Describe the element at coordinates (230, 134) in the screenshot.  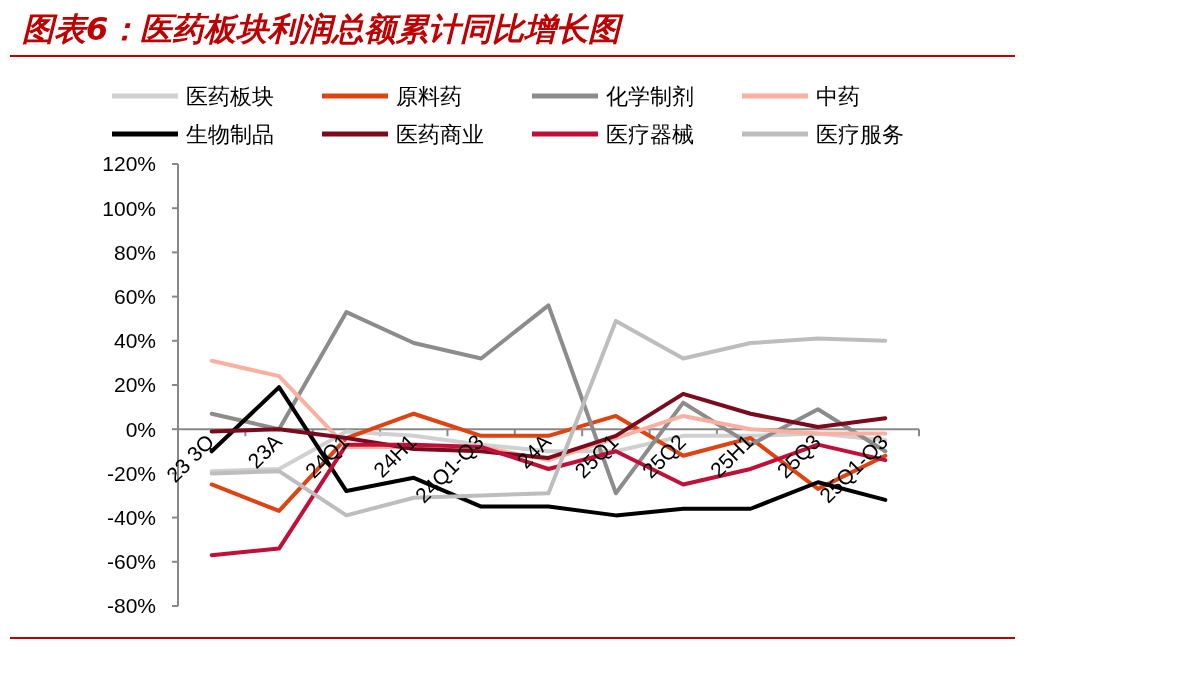
I see `legend-label: 生物制品` at that location.